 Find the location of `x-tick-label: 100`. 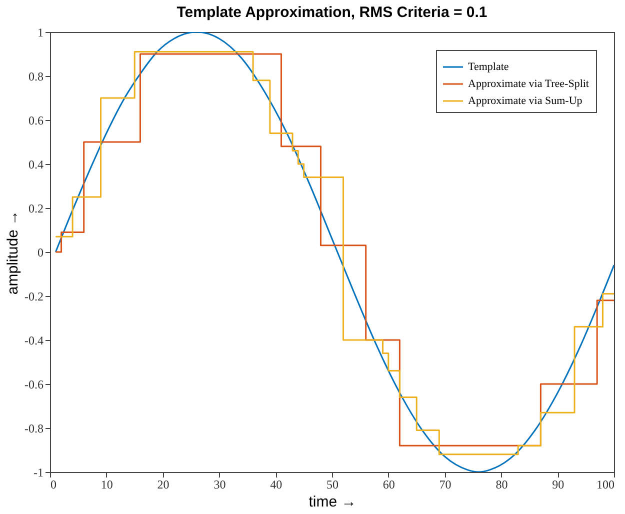

x-tick-label: 100 is located at coordinates (605, 485).